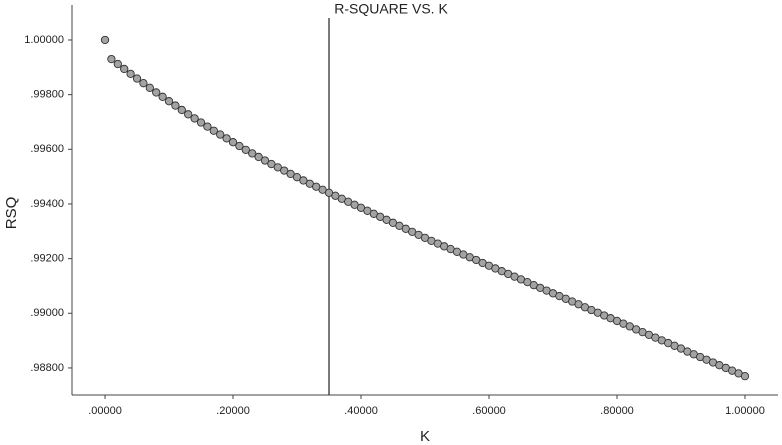 The image size is (782, 445). I want to click on y-tick-label: .99200, so click(47, 259).